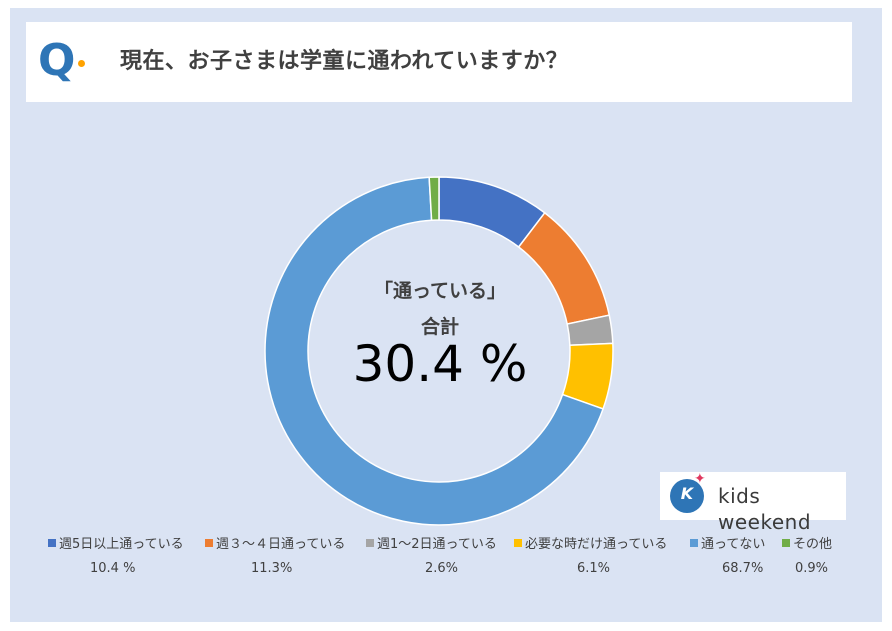 This screenshot has height=631, width=892. I want to click on question-text: 現在、お子さまは学童に通われていますか？, so click(344, 61).